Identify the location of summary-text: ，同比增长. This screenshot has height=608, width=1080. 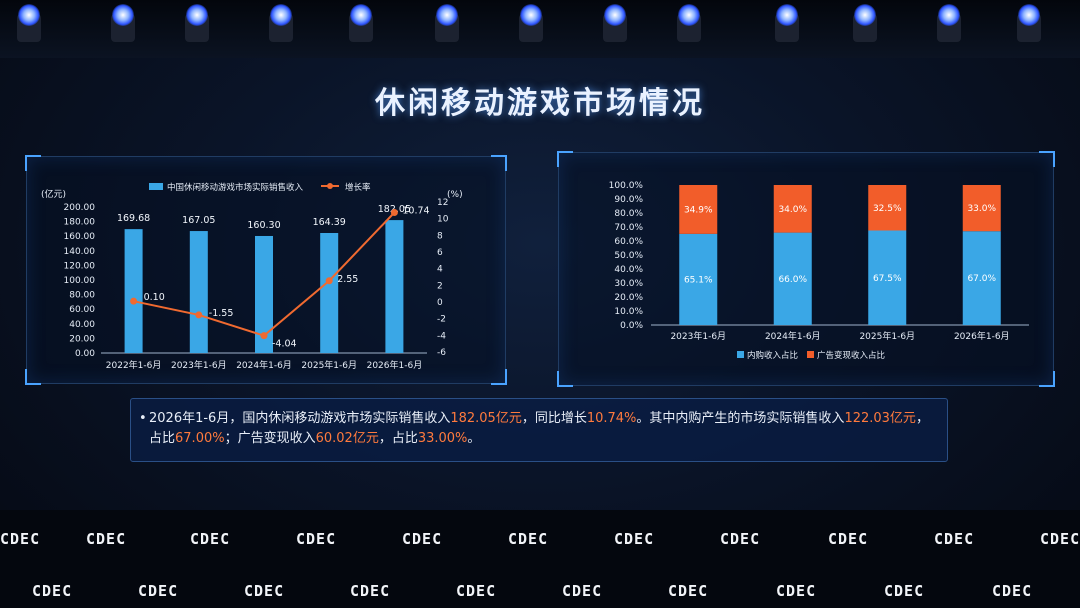
(554, 418).